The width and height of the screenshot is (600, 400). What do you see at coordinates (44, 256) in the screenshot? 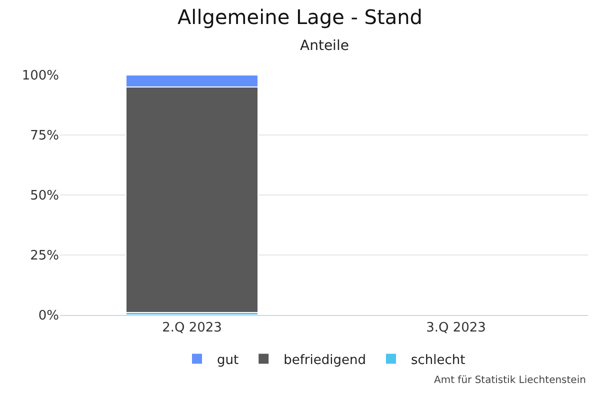
I see `y-tick-label: 25%` at bounding box center [44, 256].